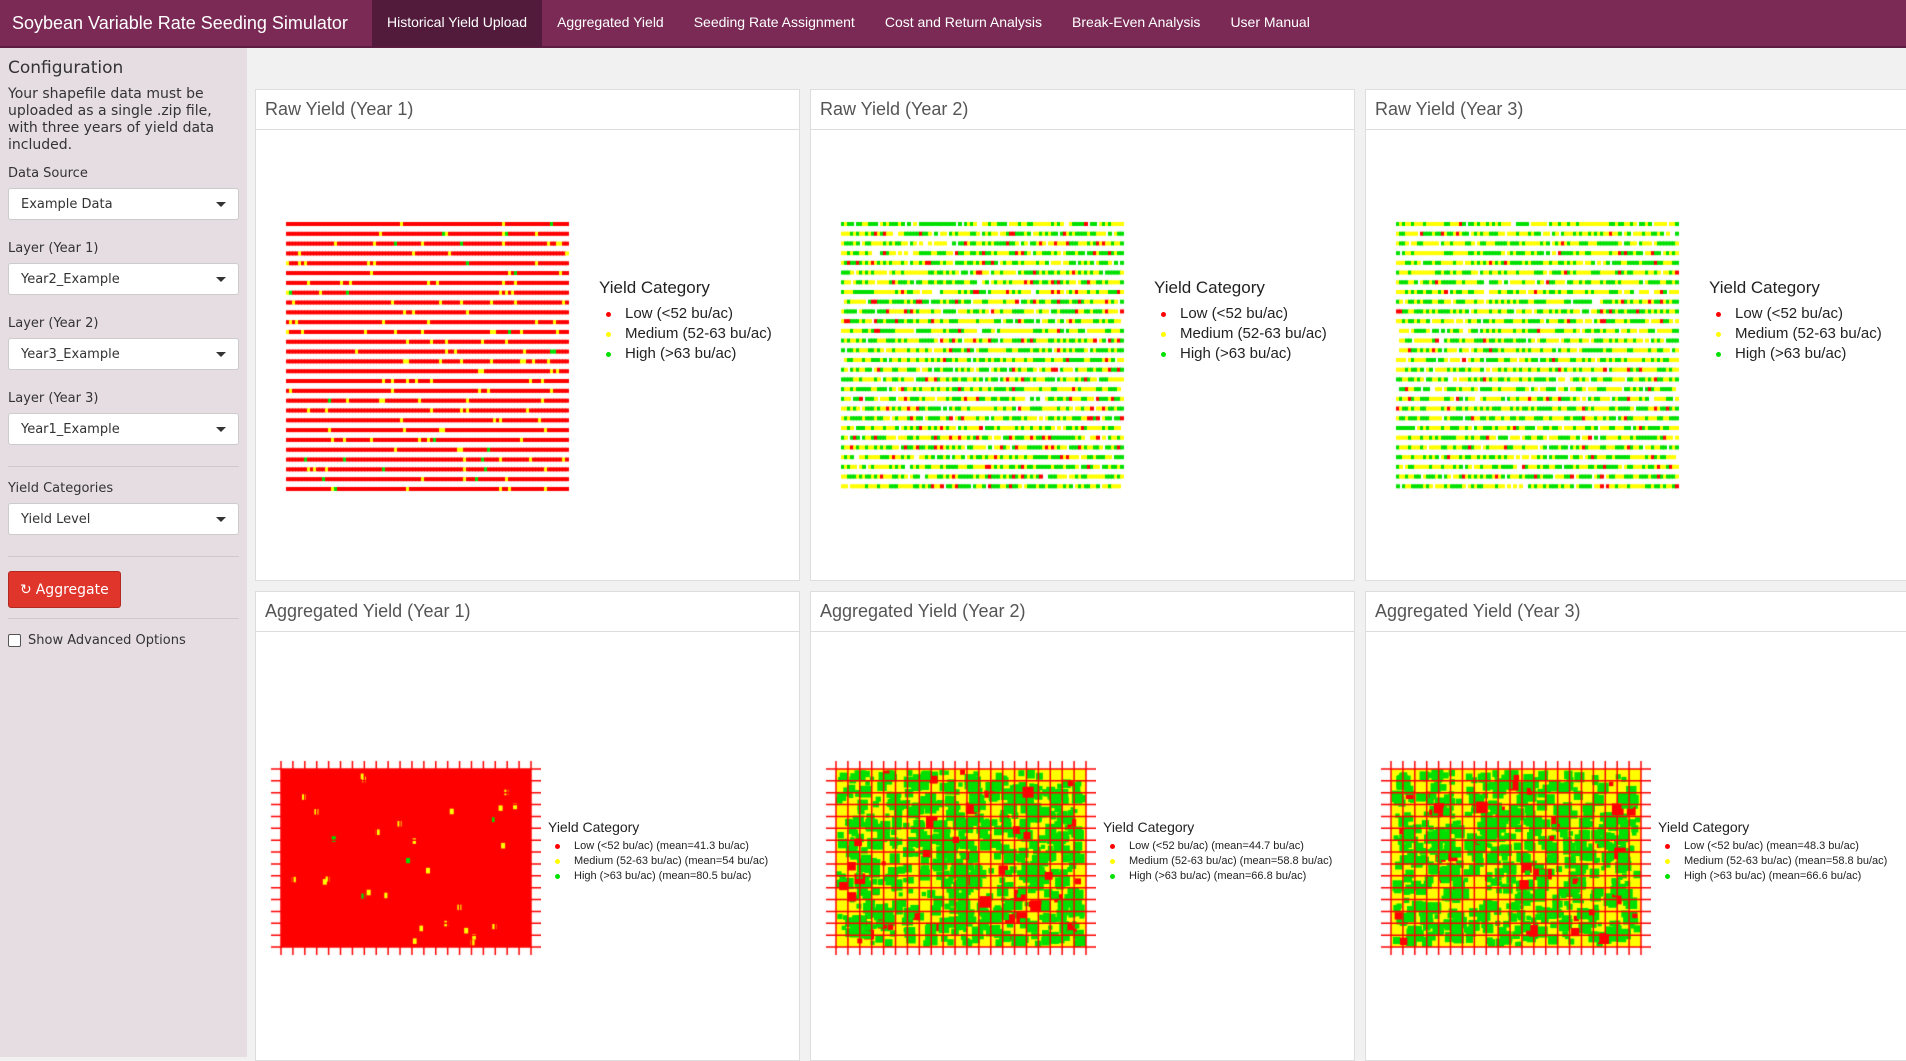 This screenshot has width=1906, height=1061. Describe the element at coordinates (610, 22) in the screenshot. I see `tab-aggregated-yield: Aggregated Yield` at that location.